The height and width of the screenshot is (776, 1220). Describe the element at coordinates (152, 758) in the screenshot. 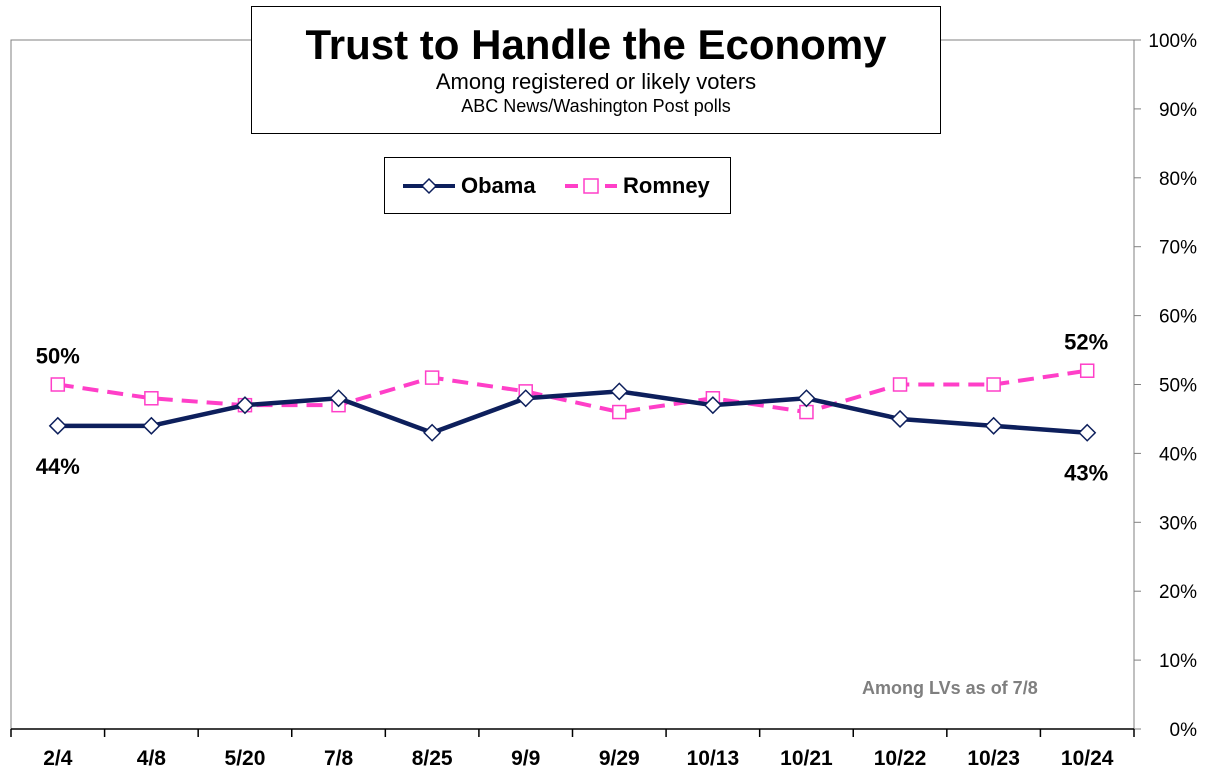

I see `x-tick-label: 4/8` at that location.